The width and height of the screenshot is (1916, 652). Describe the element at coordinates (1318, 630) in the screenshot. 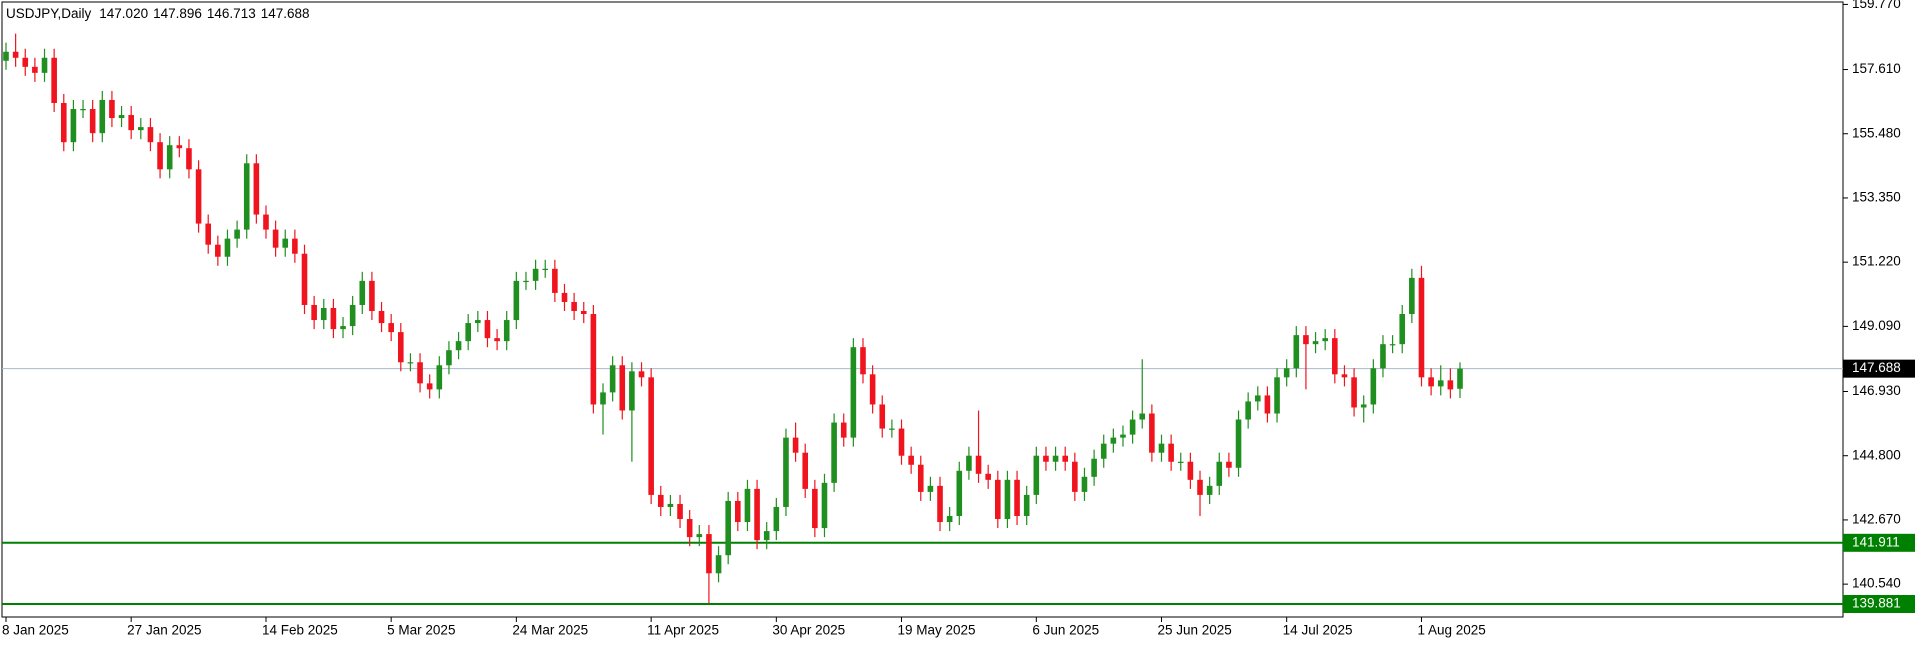

I see `x-tick-label: 14 Jul 2025` at that location.